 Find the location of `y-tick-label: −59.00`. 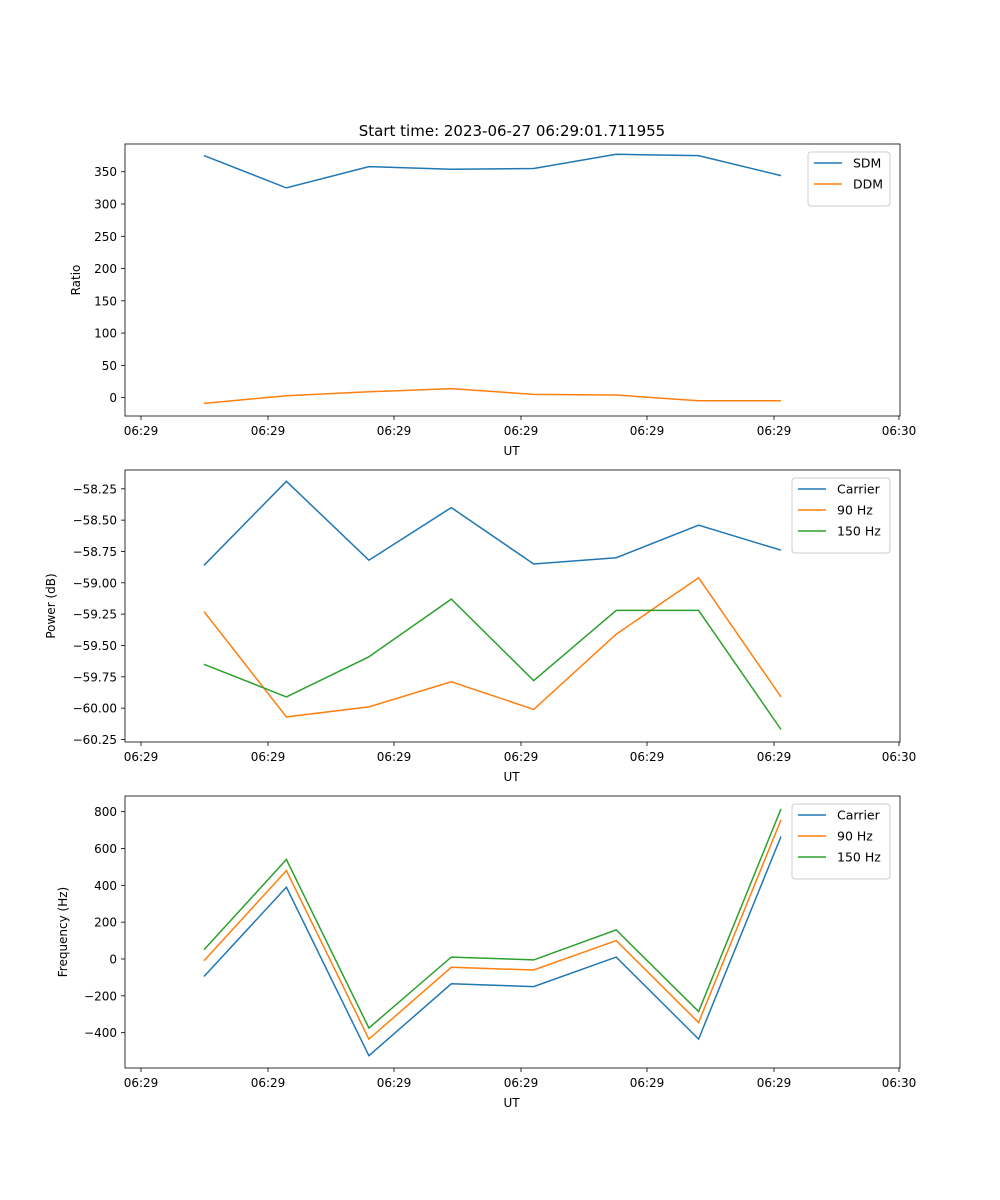

y-tick-label: −59.00 is located at coordinates (95, 583).